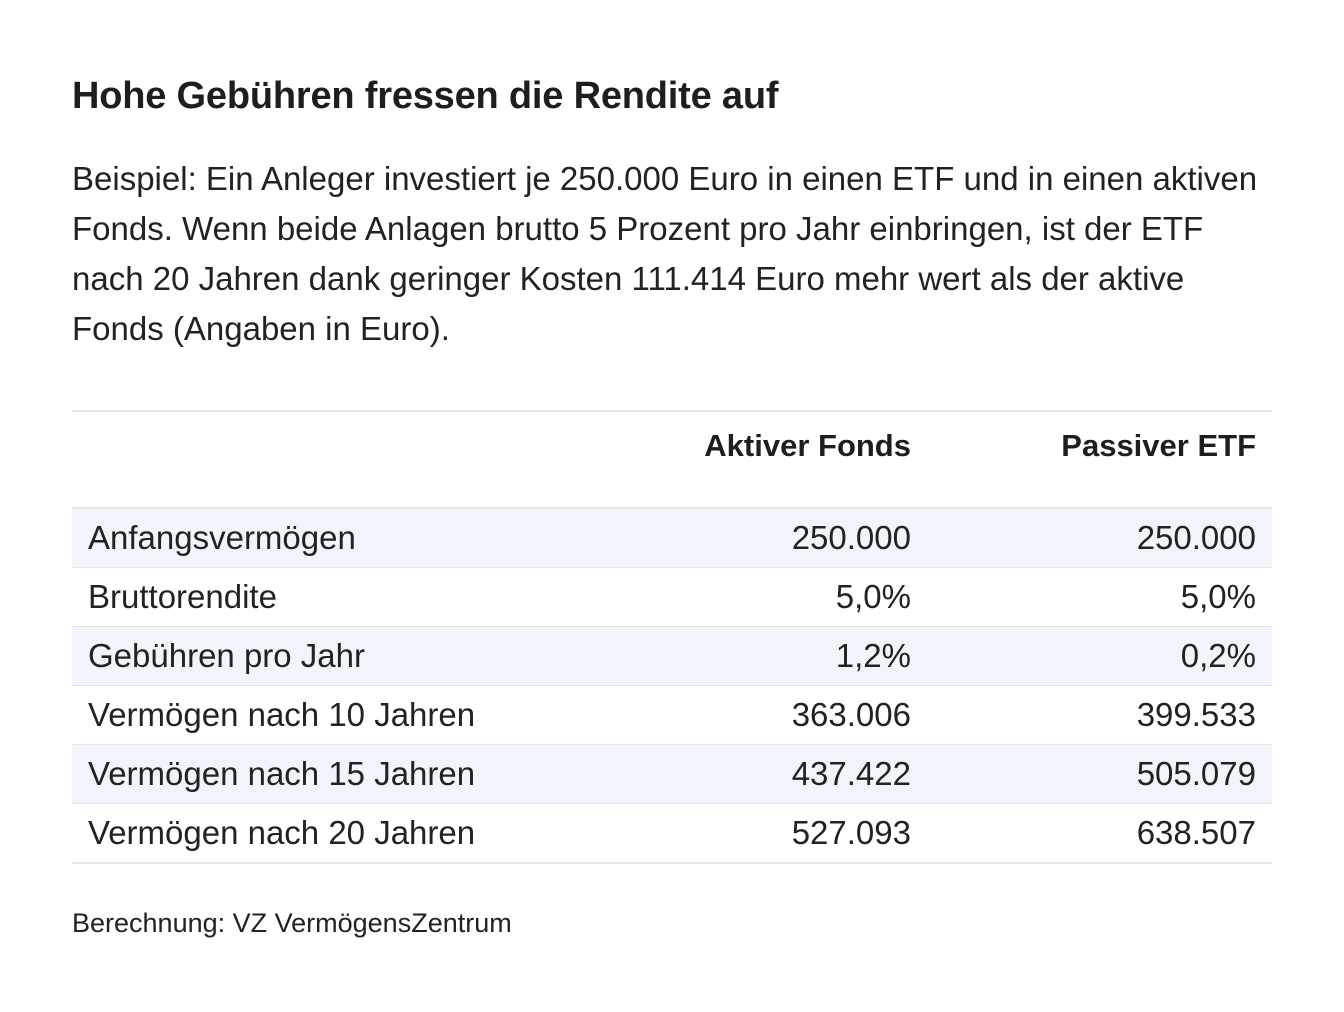 The width and height of the screenshot is (1344, 1012). Describe the element at coordinates (357, 597) in the screenshot. I see `row-label: Bruttorendite` at that location.